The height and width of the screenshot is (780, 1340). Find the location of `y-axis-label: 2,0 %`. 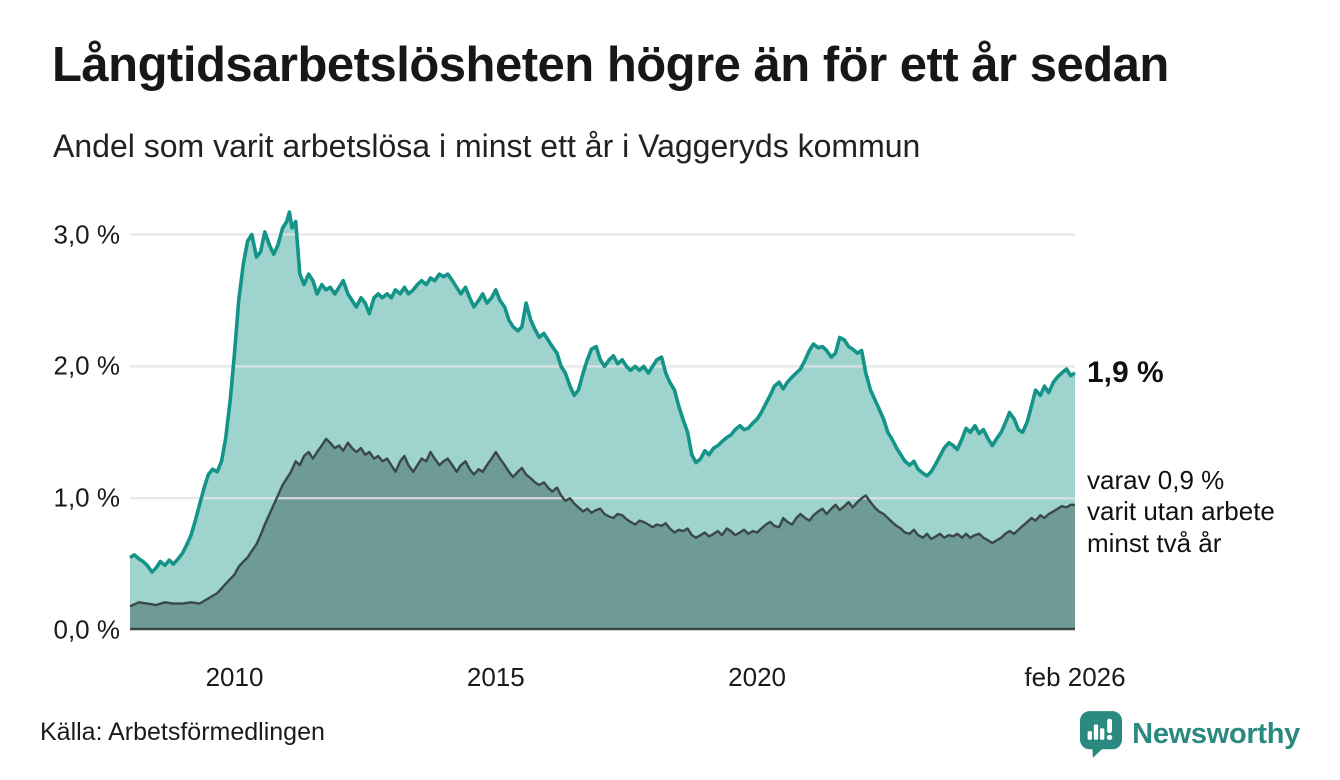

y-axis-label: 2,0 % is located at coordinates (87, 365).